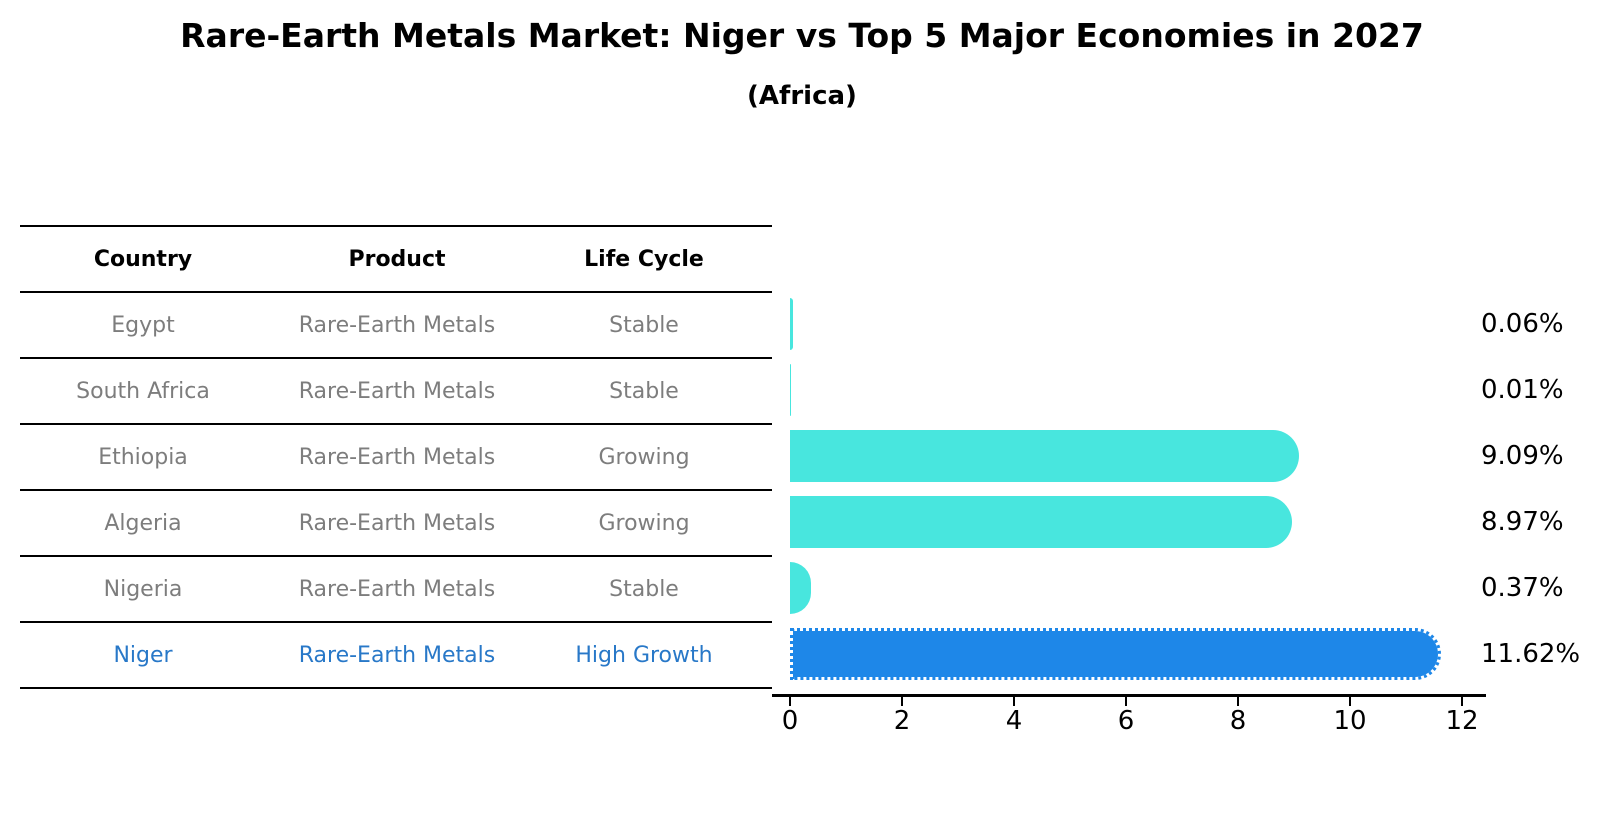 The width and height of the screenshot is (1604, 823). I want to click on value-label-algeria: 8.97%, so click(1522, 522).